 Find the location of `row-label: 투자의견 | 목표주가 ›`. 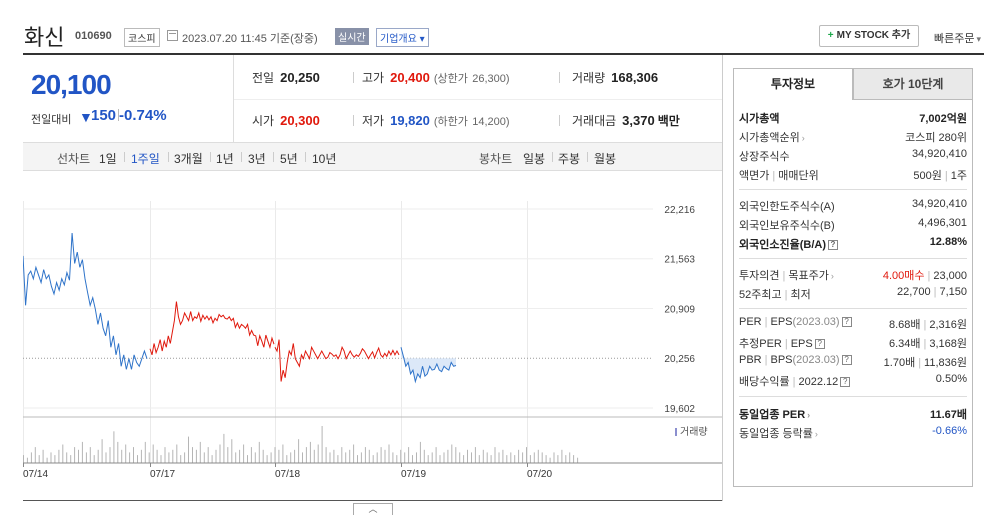

row-label: 투자의견 | 목표주가 › is located at coordinates (786, 275).